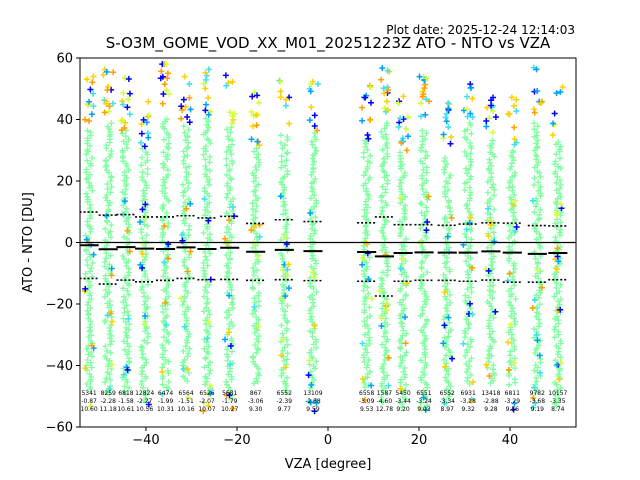  What do you see at coordinates (367, 409) in the screenshot?
I see `bin-std: 9.53` at bounding box center [367, 409].